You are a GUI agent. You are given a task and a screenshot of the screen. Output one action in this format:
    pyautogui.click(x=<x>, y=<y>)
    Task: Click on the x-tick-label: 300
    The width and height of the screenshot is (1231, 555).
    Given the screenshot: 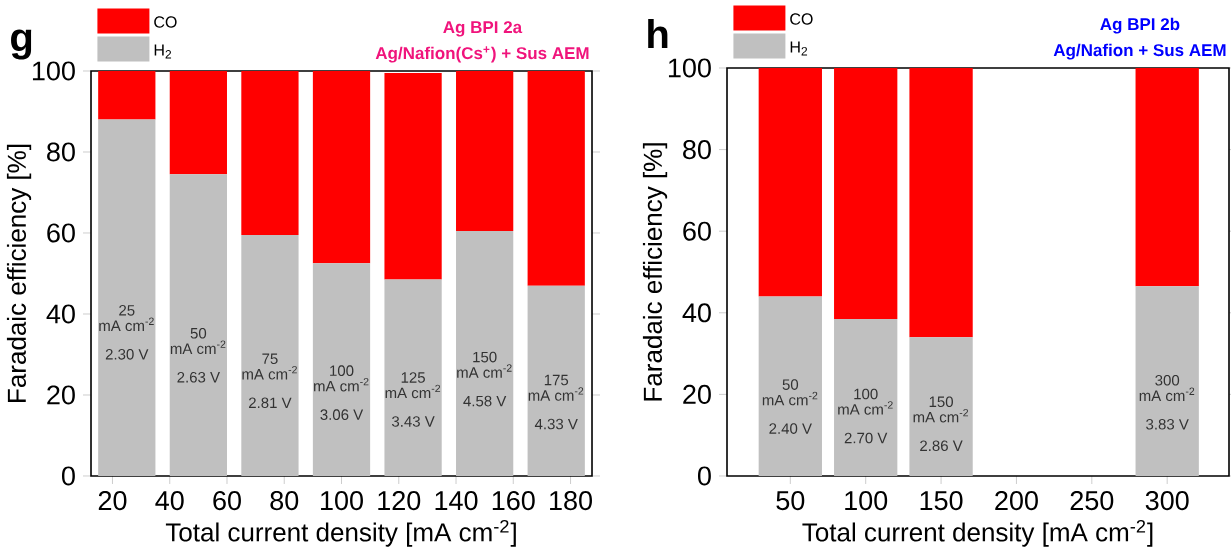 What is the action you would take?
    pyautogui.click(x=1167, y=501)
    